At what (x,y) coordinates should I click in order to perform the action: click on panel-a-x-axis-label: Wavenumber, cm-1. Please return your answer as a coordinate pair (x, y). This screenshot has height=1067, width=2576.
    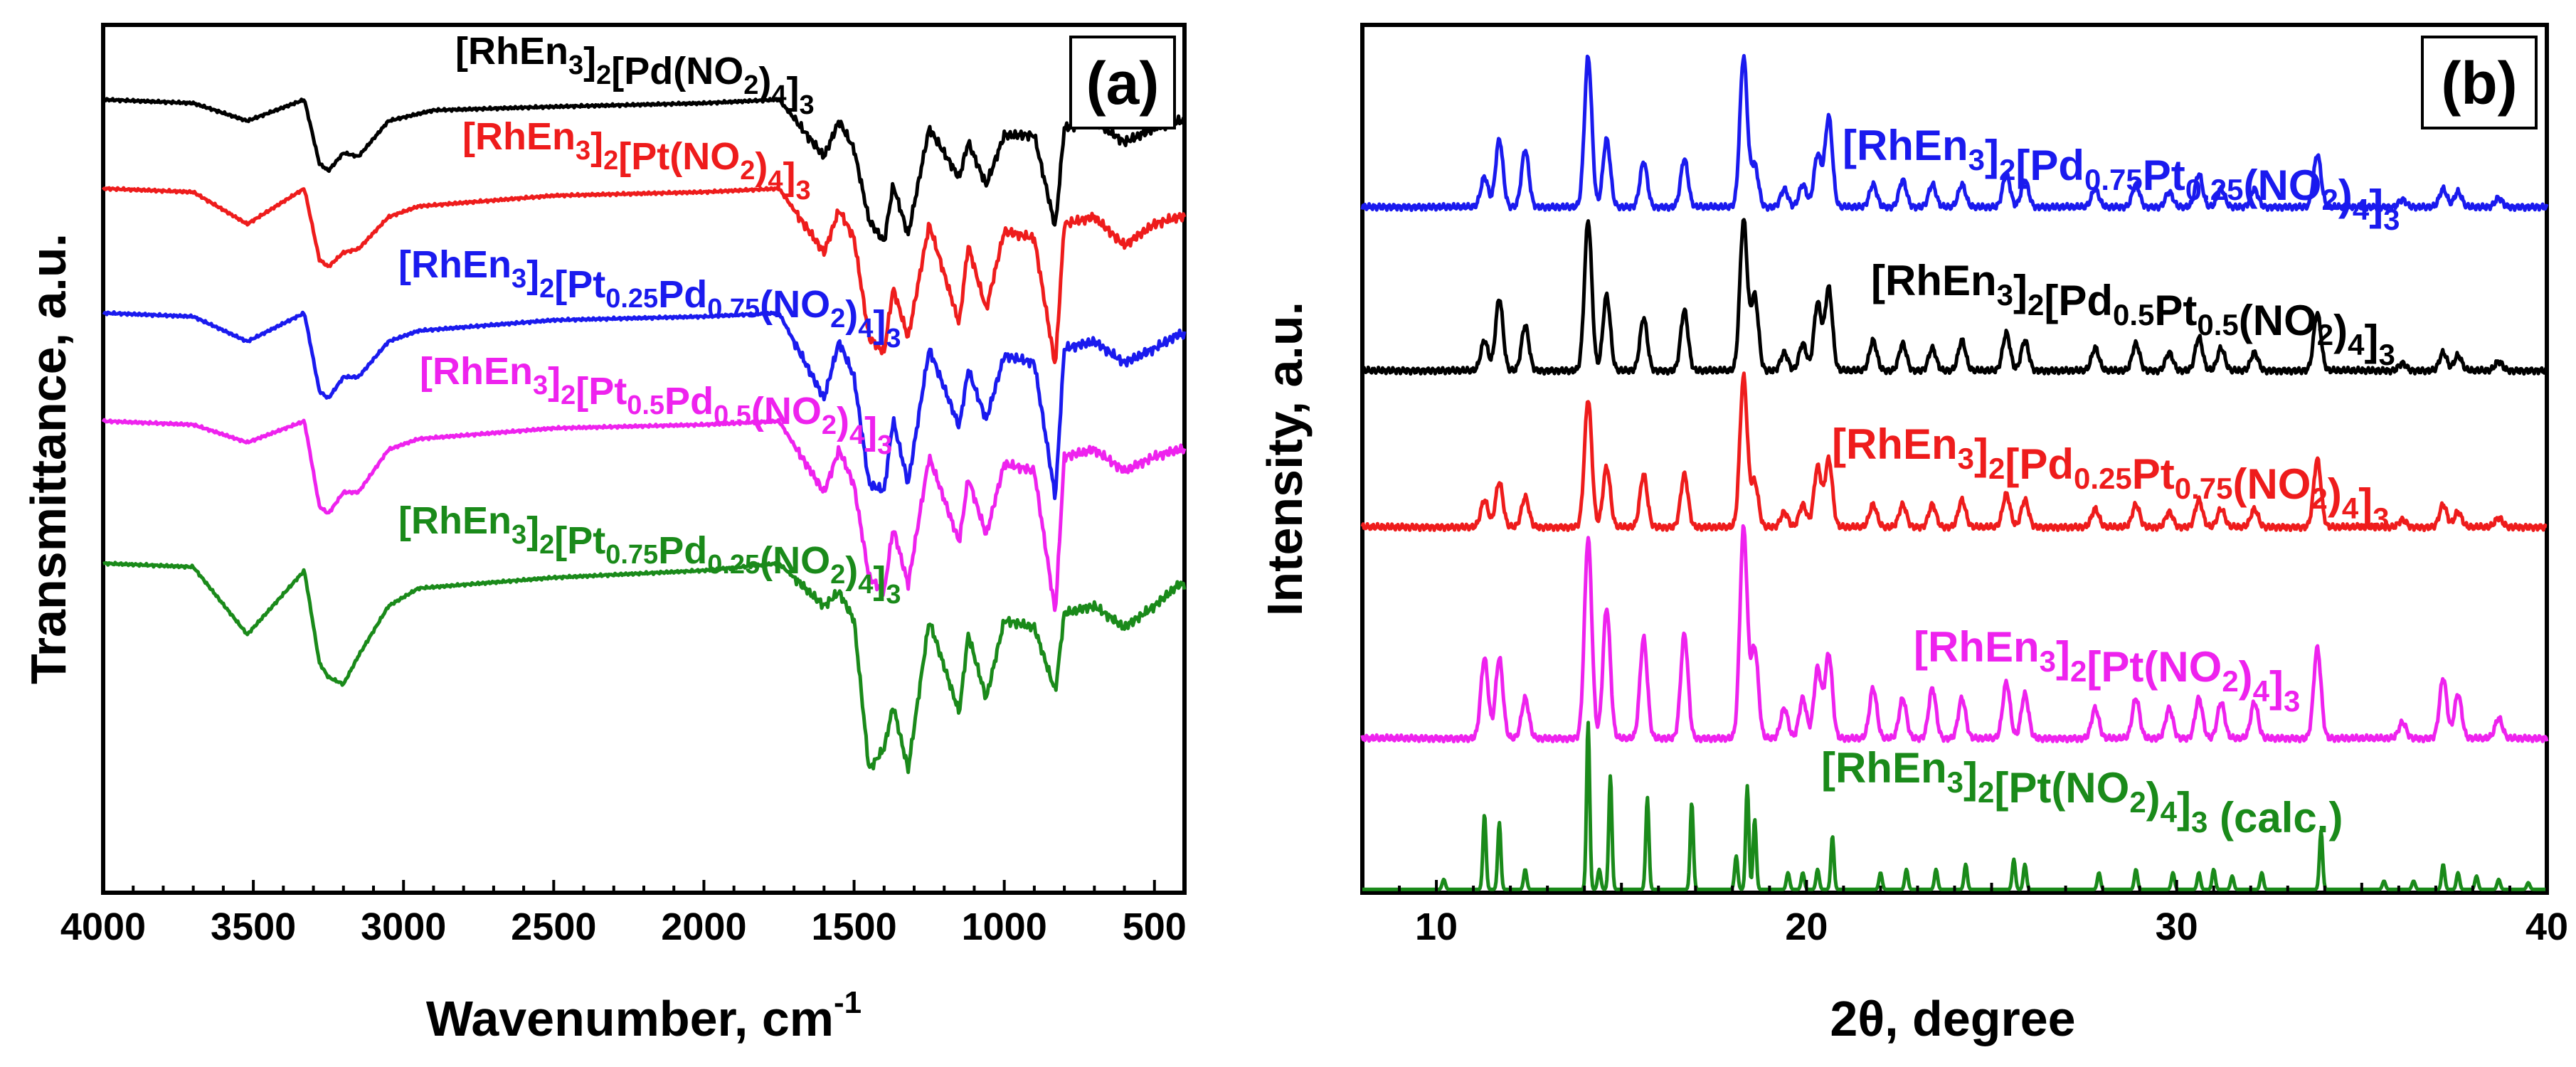
    Looking at the image, I should click on (644, 1016).